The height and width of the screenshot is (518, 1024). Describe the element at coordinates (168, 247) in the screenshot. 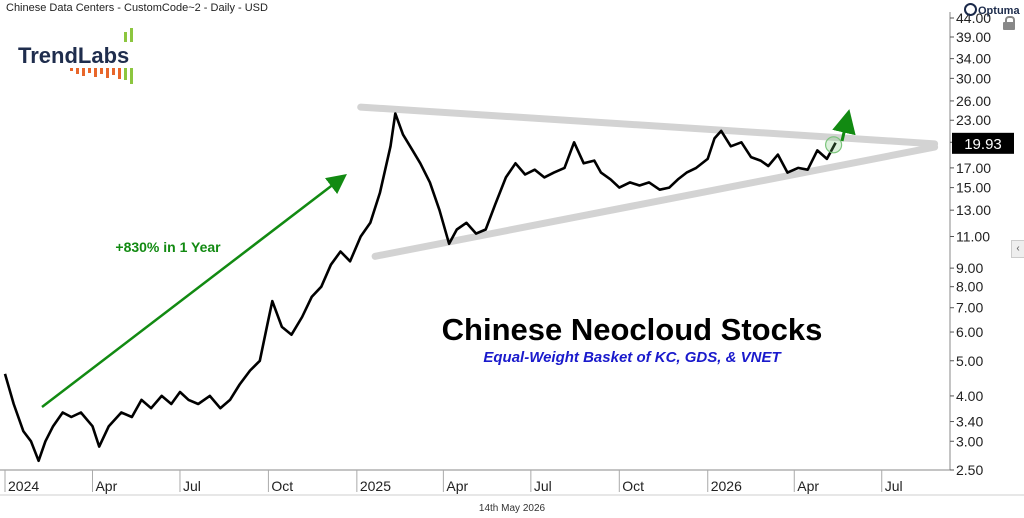

I see `gain-annotation: +830% in 1 Year` at that location.